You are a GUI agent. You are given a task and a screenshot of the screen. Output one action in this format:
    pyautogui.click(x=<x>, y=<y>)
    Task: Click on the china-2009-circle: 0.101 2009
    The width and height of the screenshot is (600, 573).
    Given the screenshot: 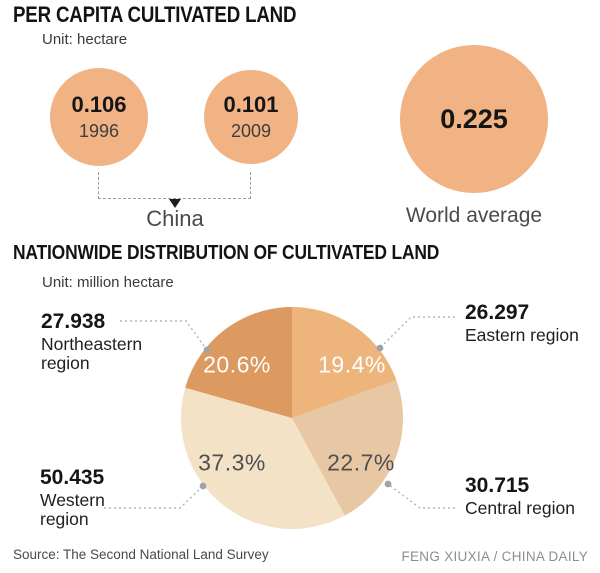 What is the action you would take?
    pyautogui.click(x=251, y=117)
    